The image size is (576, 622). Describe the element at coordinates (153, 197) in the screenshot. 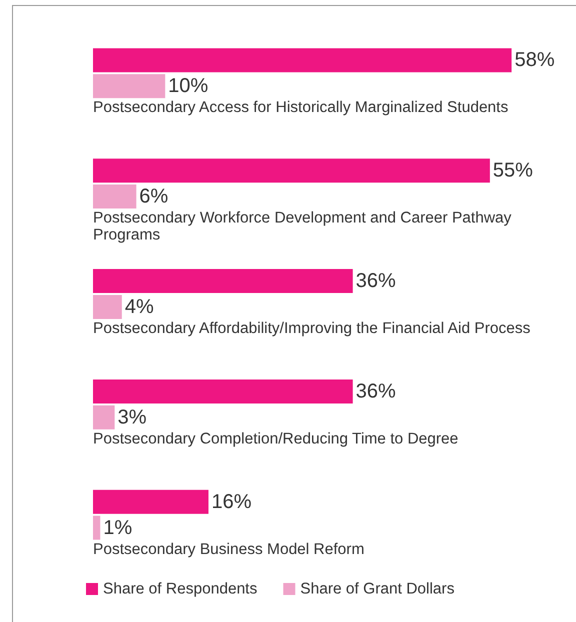

I see `data-label: 6%` at that location.